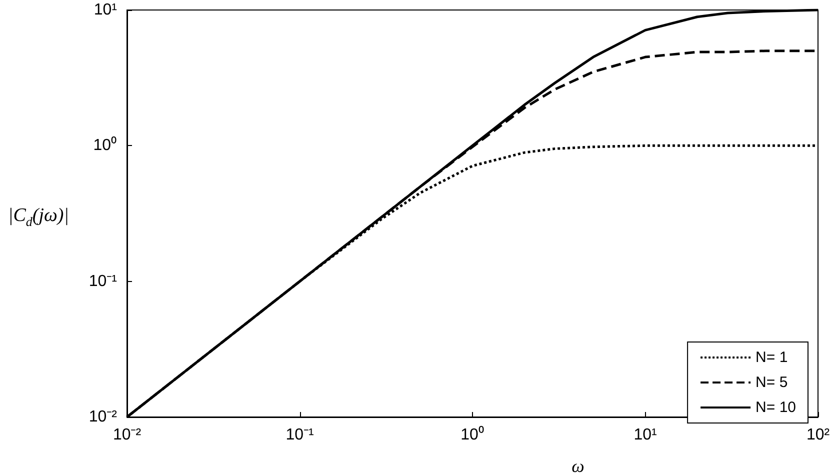 This screenshot has height=475, width=836. I want to click on y-tick-label: 10⁰, so click(105, 145).